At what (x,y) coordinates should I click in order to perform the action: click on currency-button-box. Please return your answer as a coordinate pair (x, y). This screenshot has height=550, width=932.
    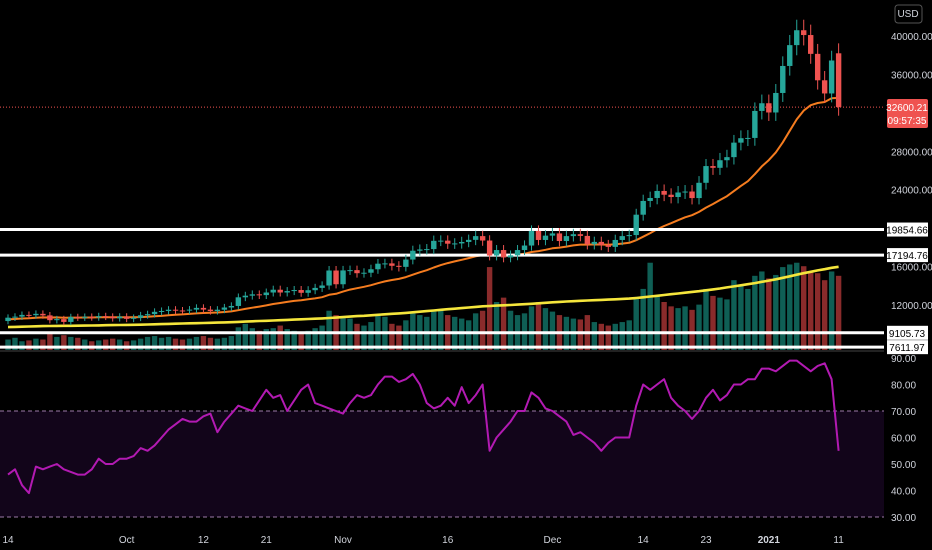
    Looking at the image, I should click on (908, 14).